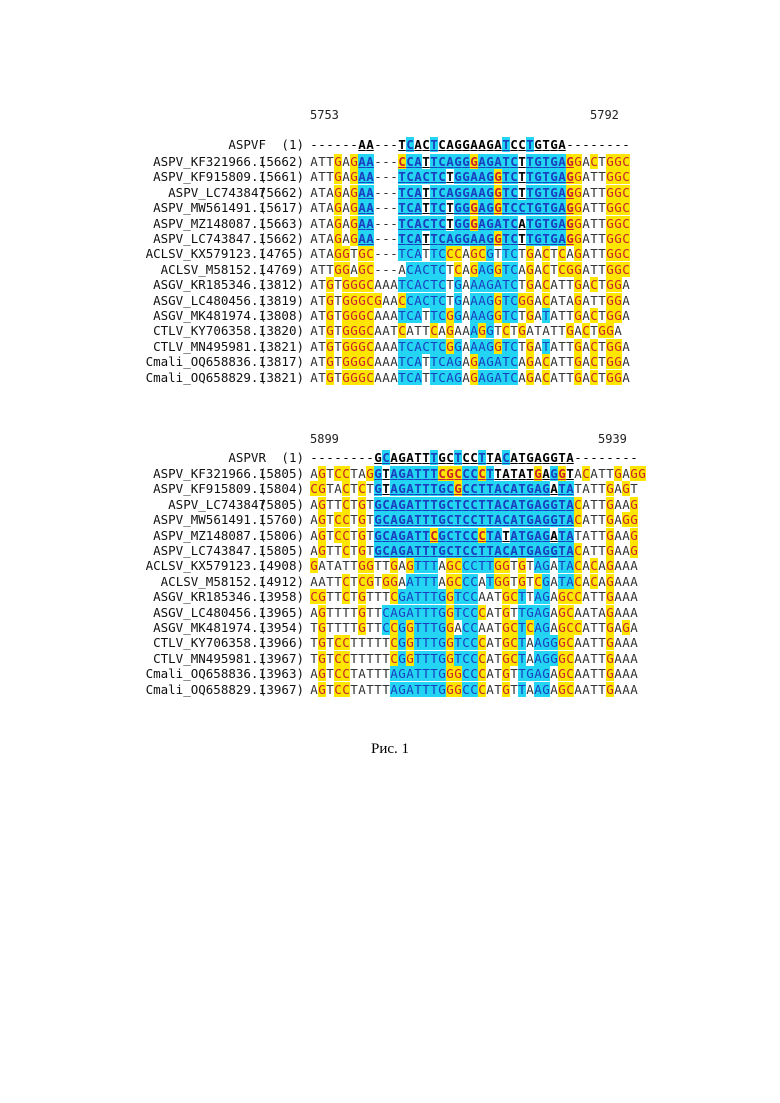  I want to click on sequence-position: (3954), so click(272, 627).